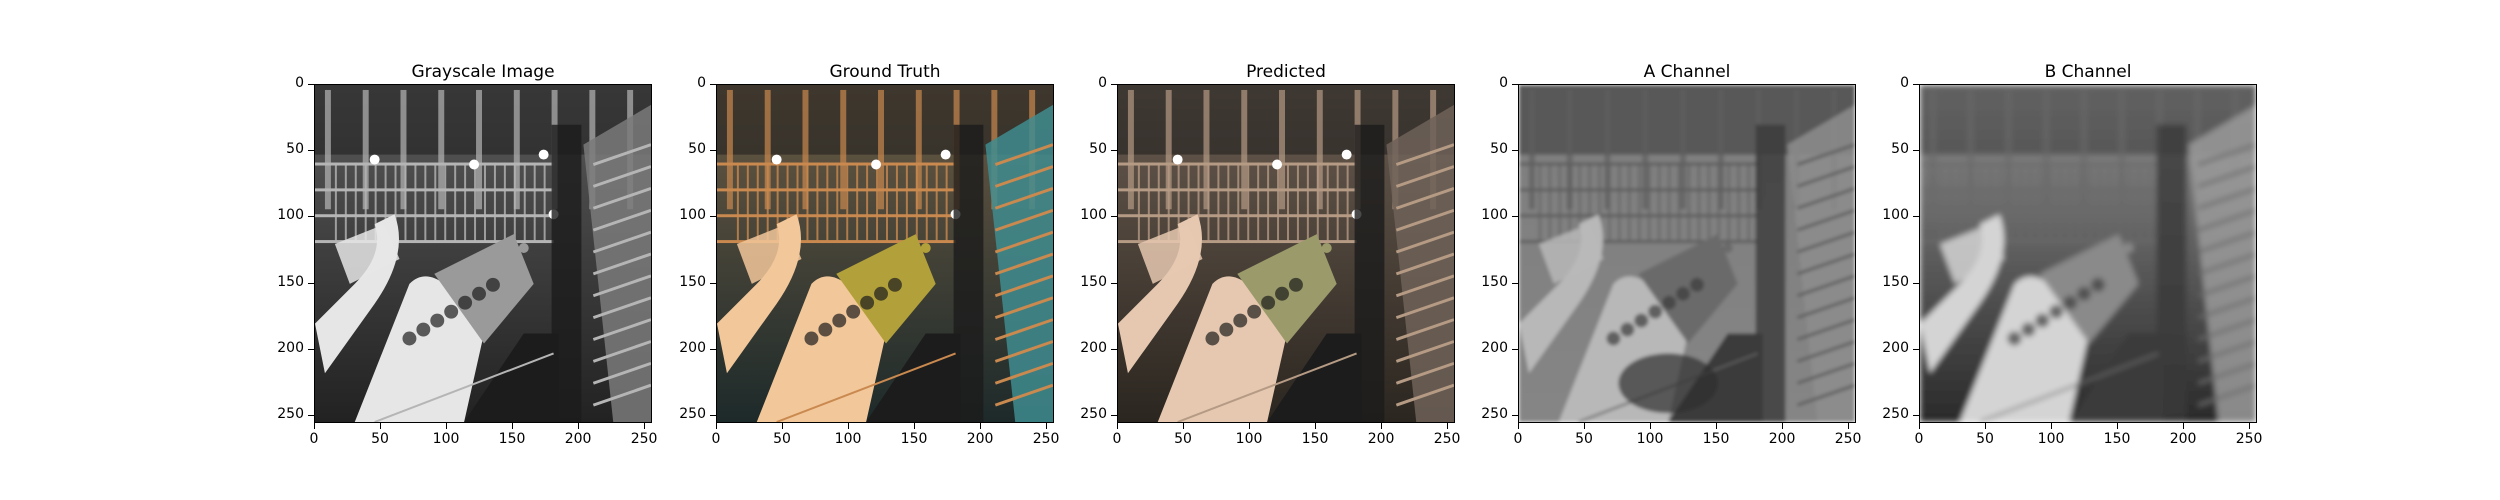 The image size is (2500, 500). Describe the element at coordinates (483, 72) in the screenshot. I see `panel-title: Grayscale Image` at that location.